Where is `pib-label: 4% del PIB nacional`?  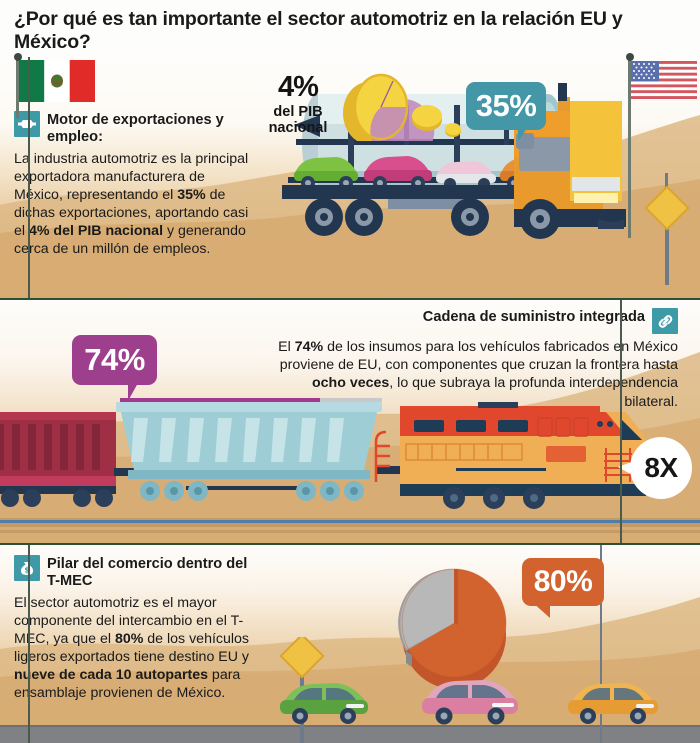 pib-label: 4% del PIB nacional is located at coordinates (298, 104).